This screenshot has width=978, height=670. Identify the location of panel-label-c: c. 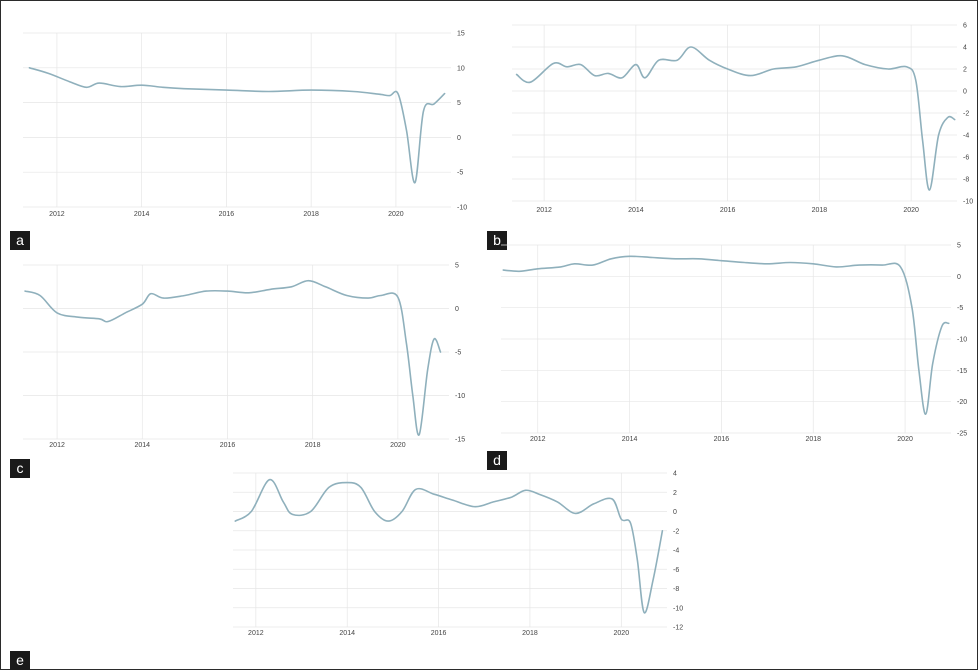
(20, 468).